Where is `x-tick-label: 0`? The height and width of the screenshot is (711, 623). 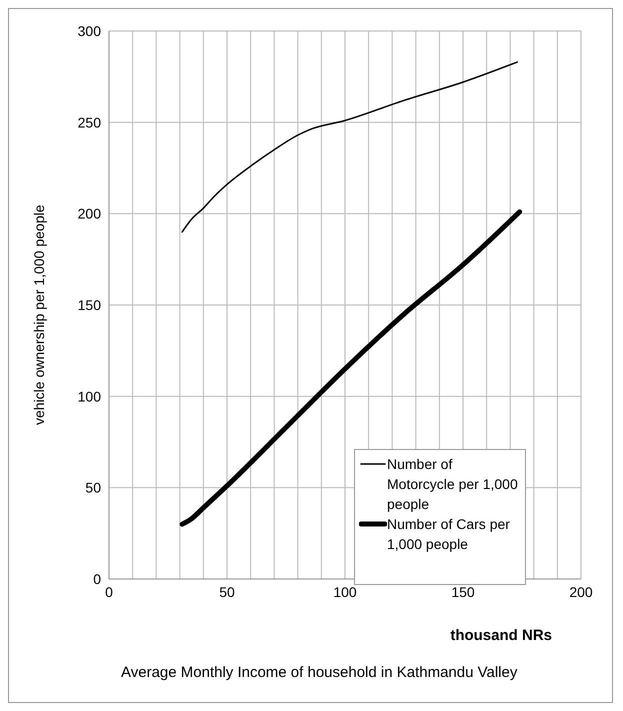 x-tick-label: 0 is located at coordinates (109, 592).